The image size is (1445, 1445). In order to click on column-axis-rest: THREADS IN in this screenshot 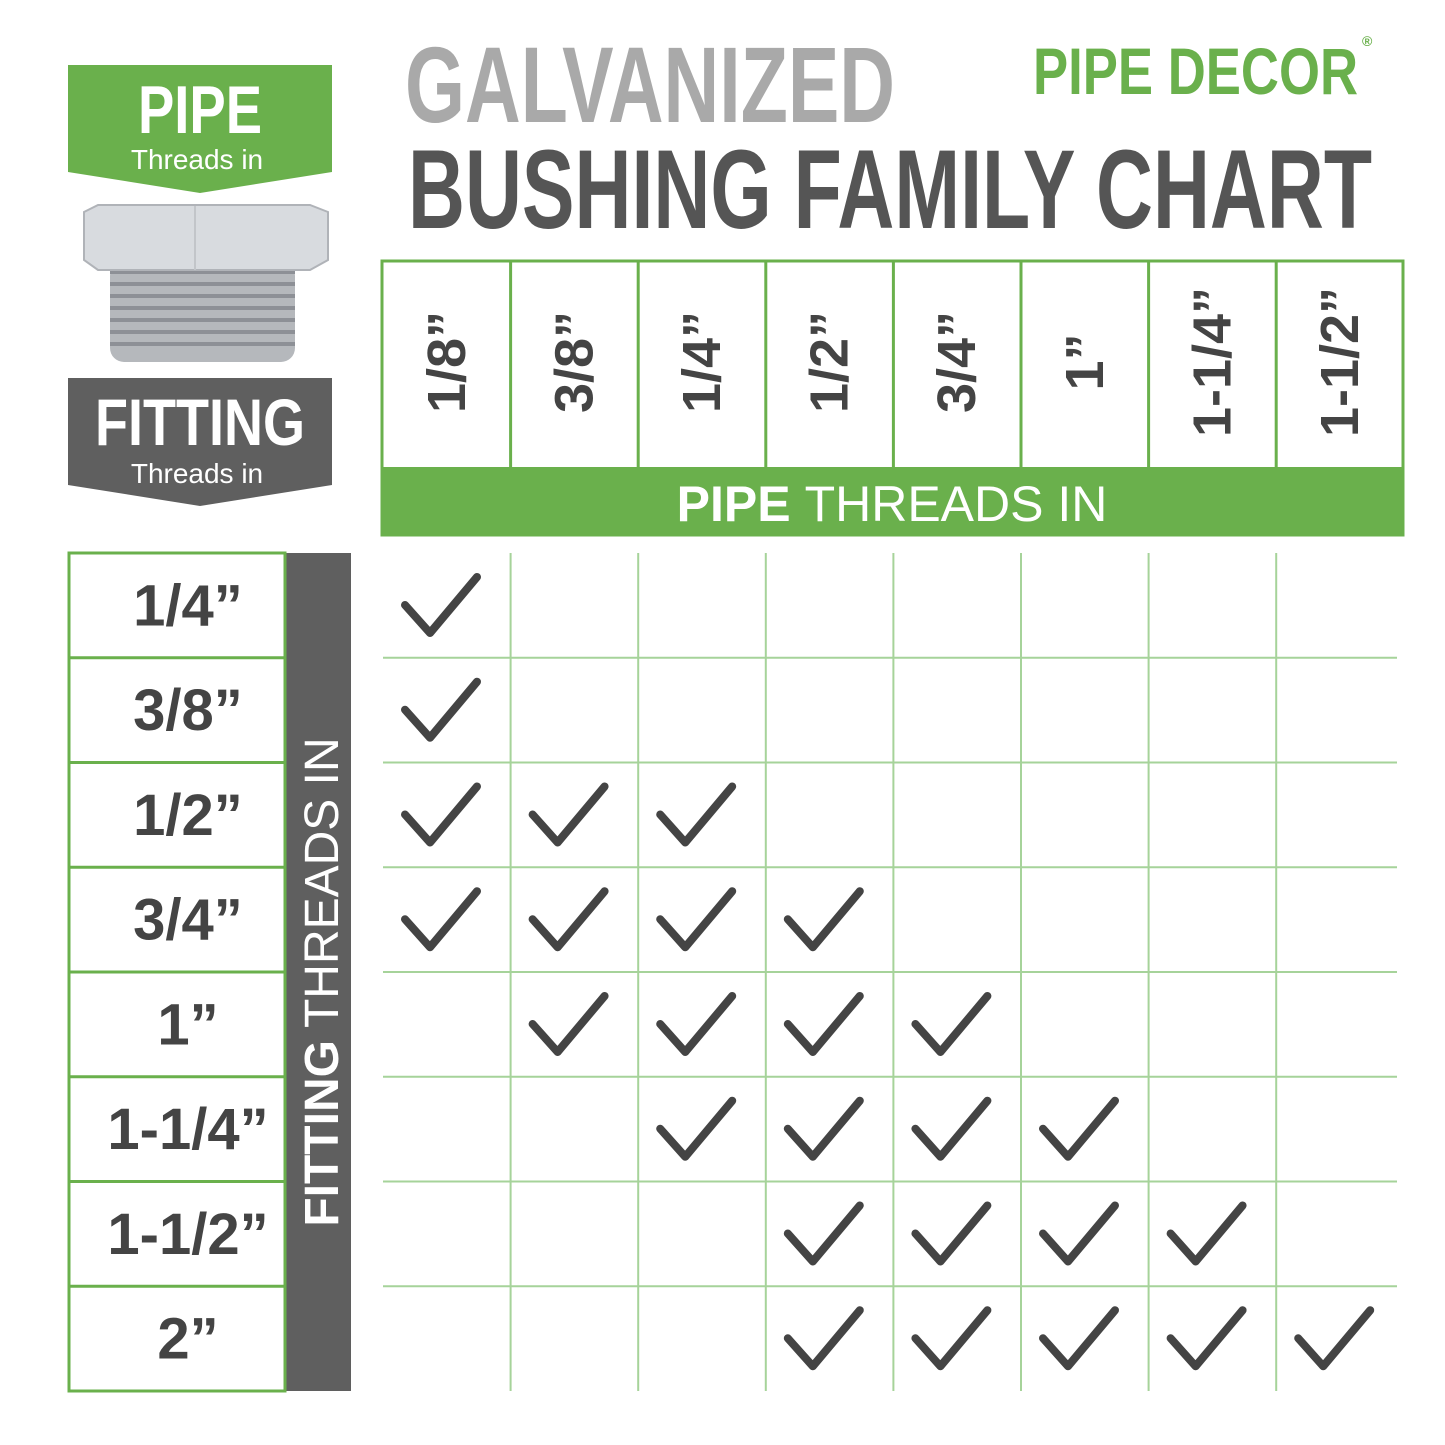, I will do `click(956, 504)`.